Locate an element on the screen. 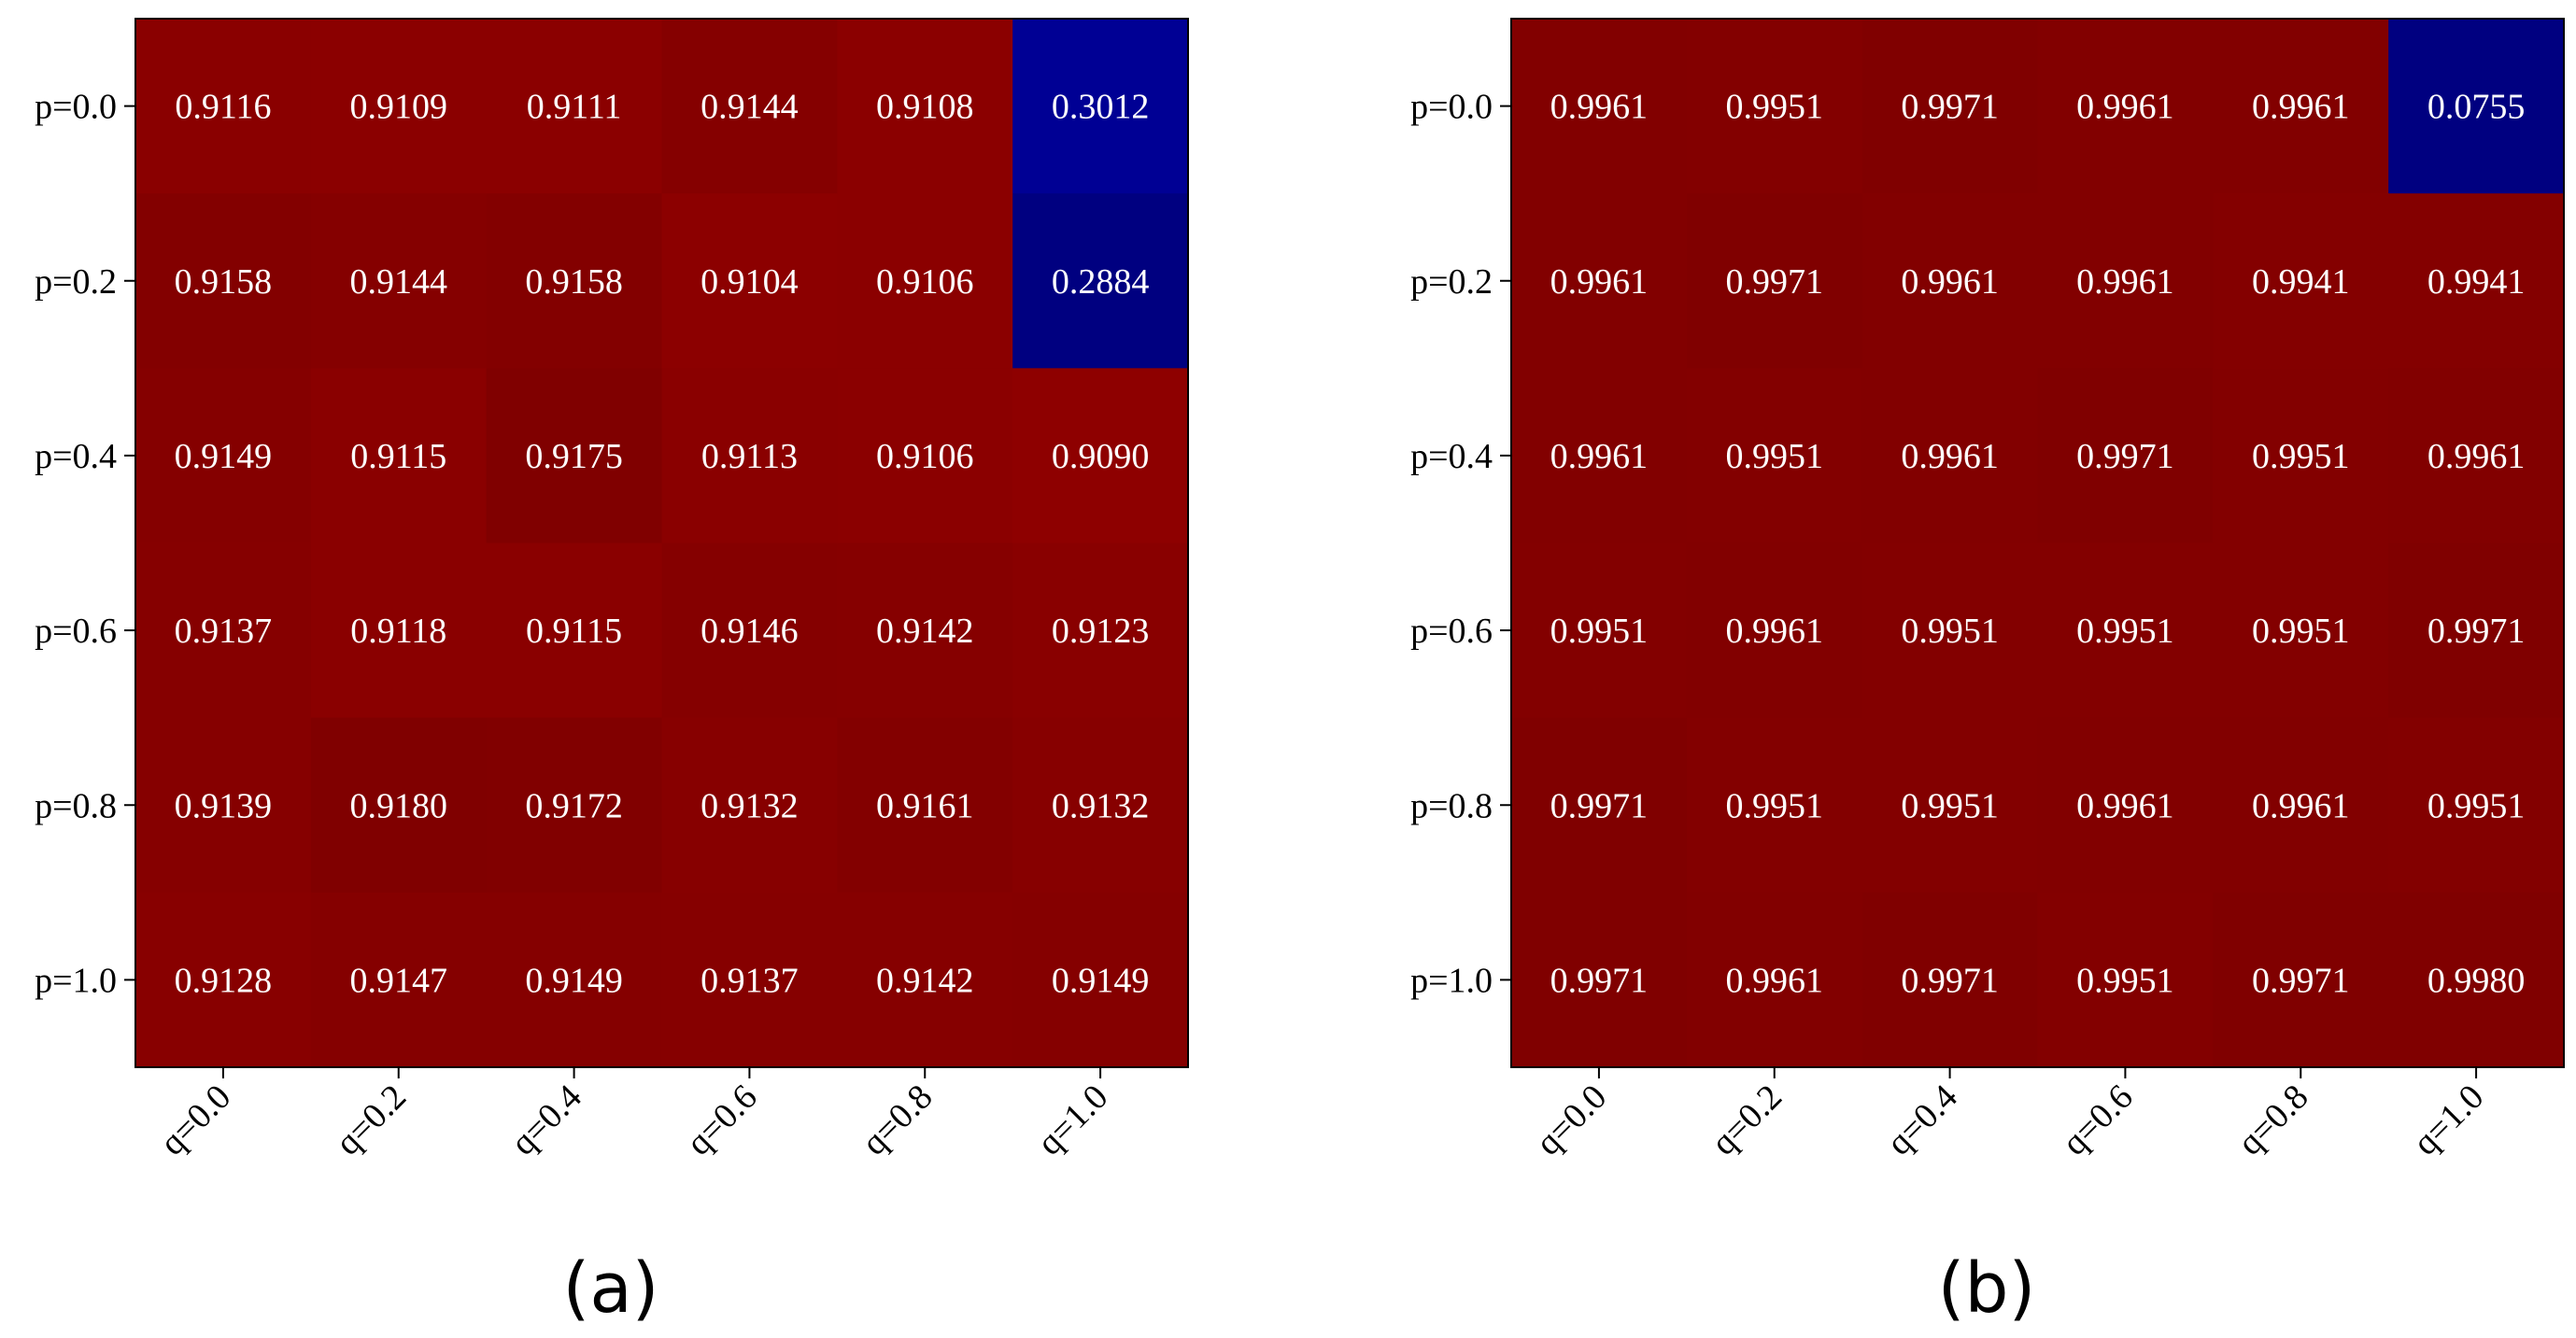  x-tick-label: q=0.0 is located at coordinates (195, 1120).